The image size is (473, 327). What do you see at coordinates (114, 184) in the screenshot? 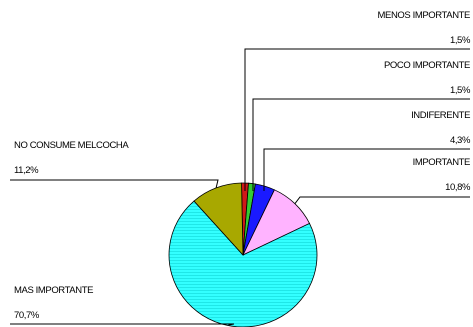
I see `leader-line-no-consume-melcocha` at bounding box center [114, 184].